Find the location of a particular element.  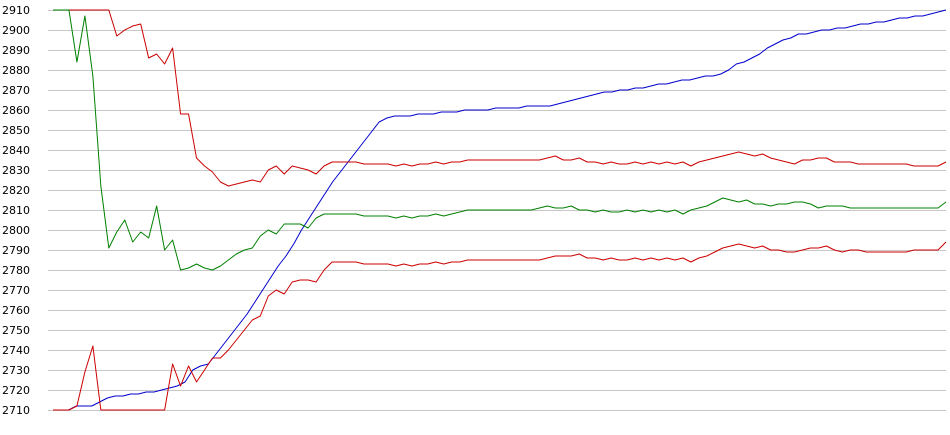

y-tick-label: 2820 is located at coordinates (16, 190).